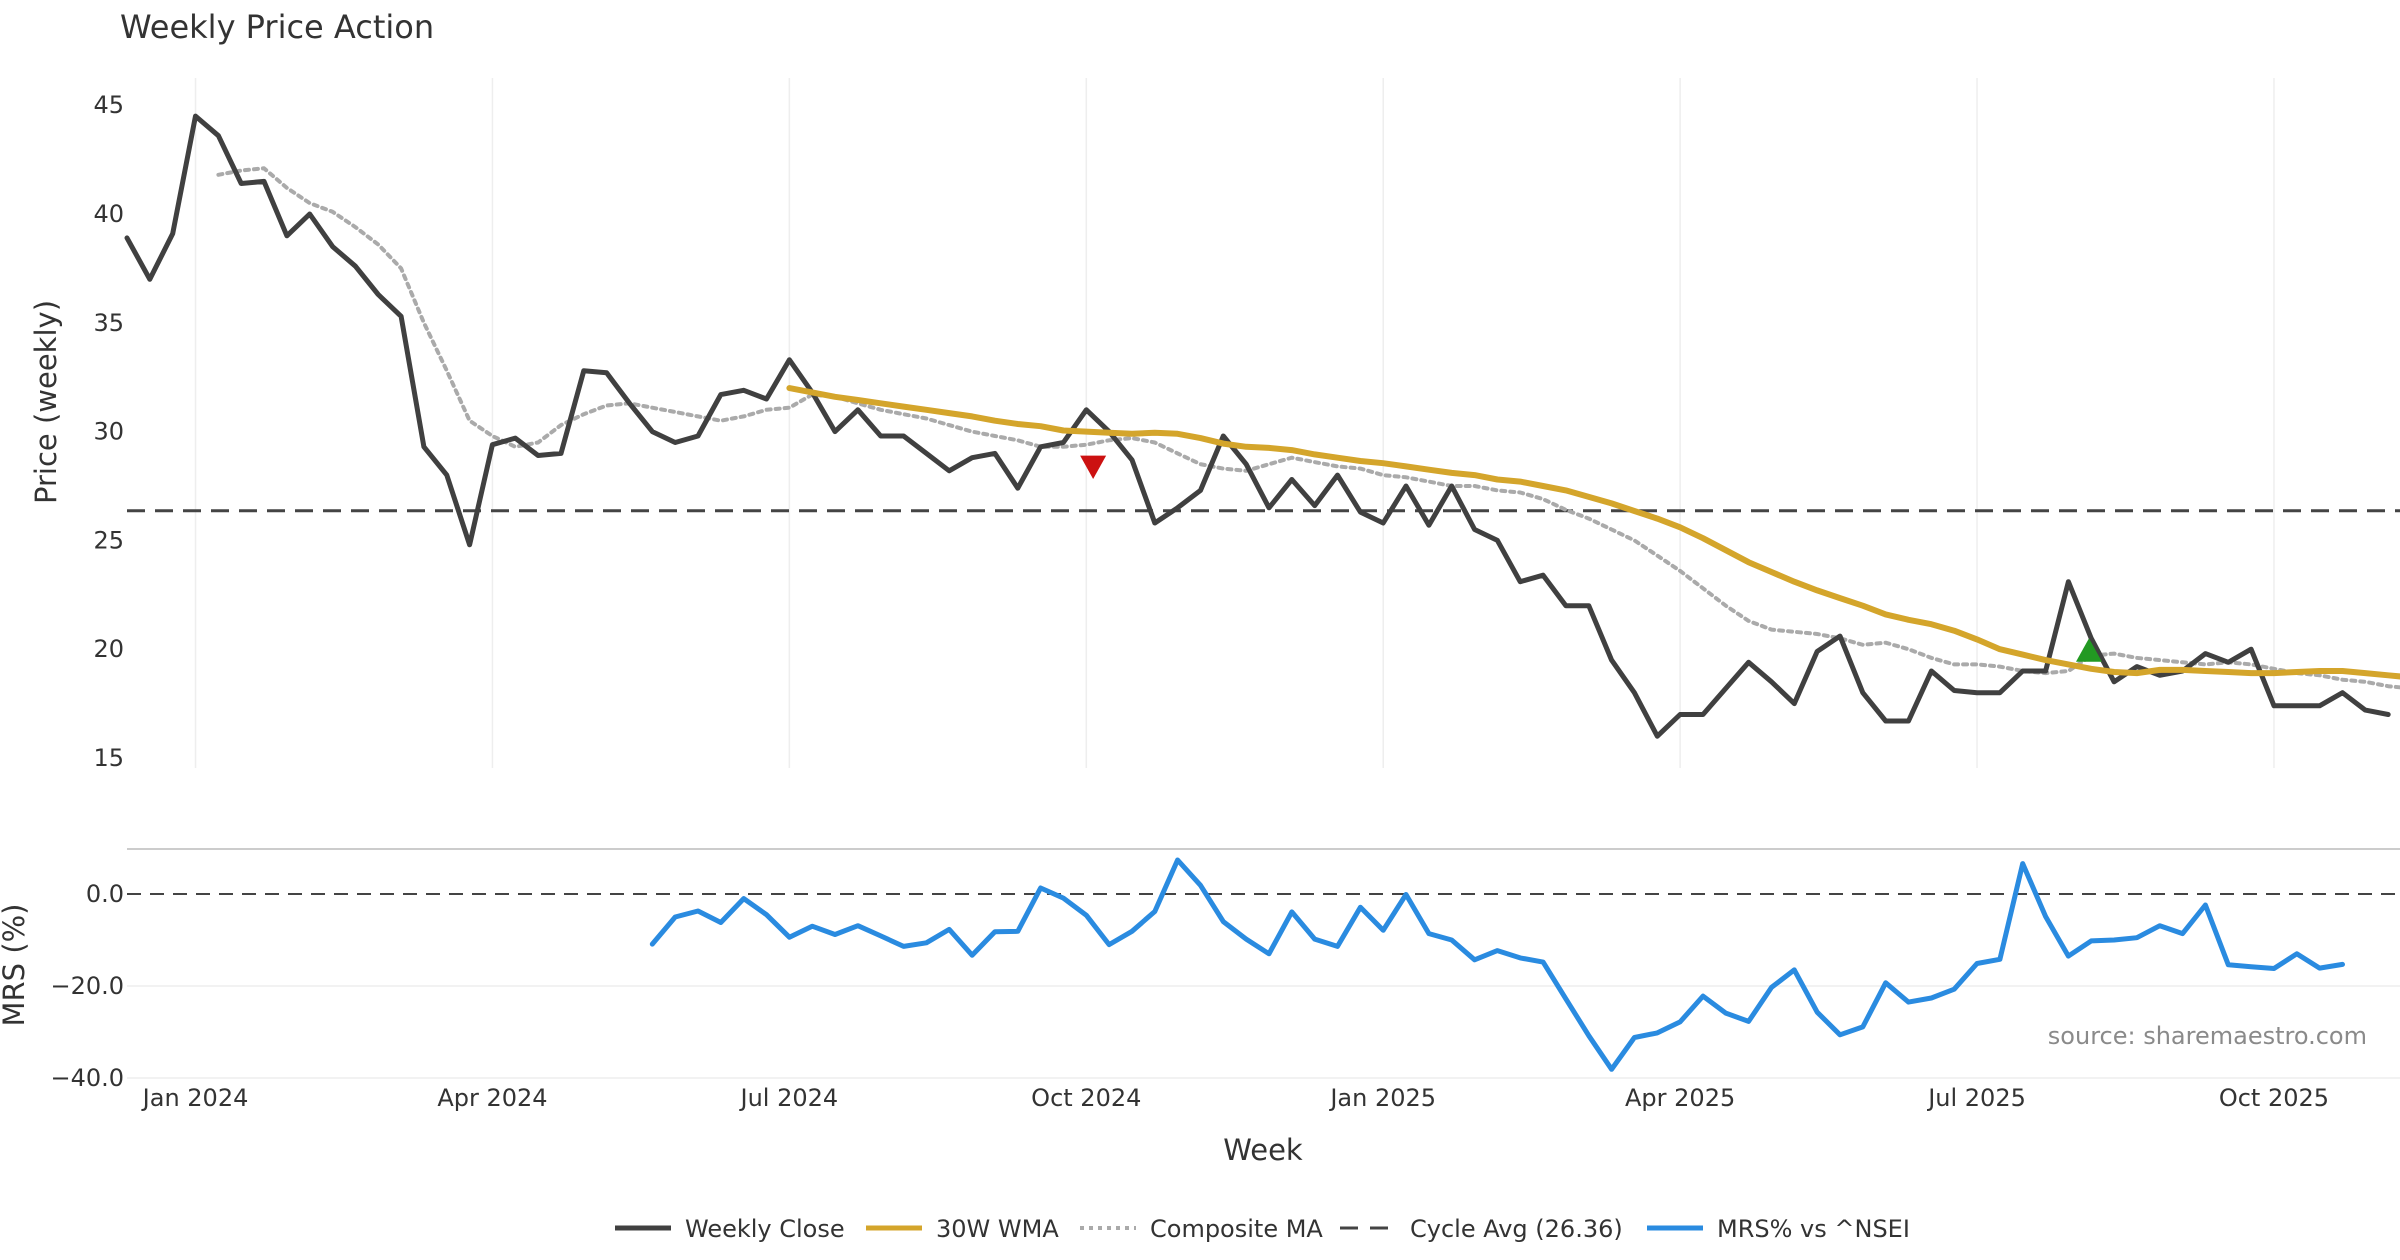 The height and width of the screenshot is (1260, 2400). I want to click on mrs-y-axis-label: MRS (%), so click(15, 965).